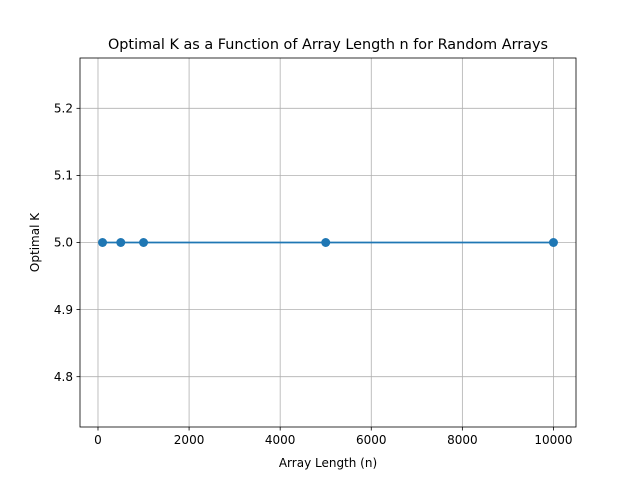 The image size is (640, 480). What do you see at coordinates (553, 440) in the screenshot?
I see `x-tick-label: 10000` at bounding box center [553, 440].